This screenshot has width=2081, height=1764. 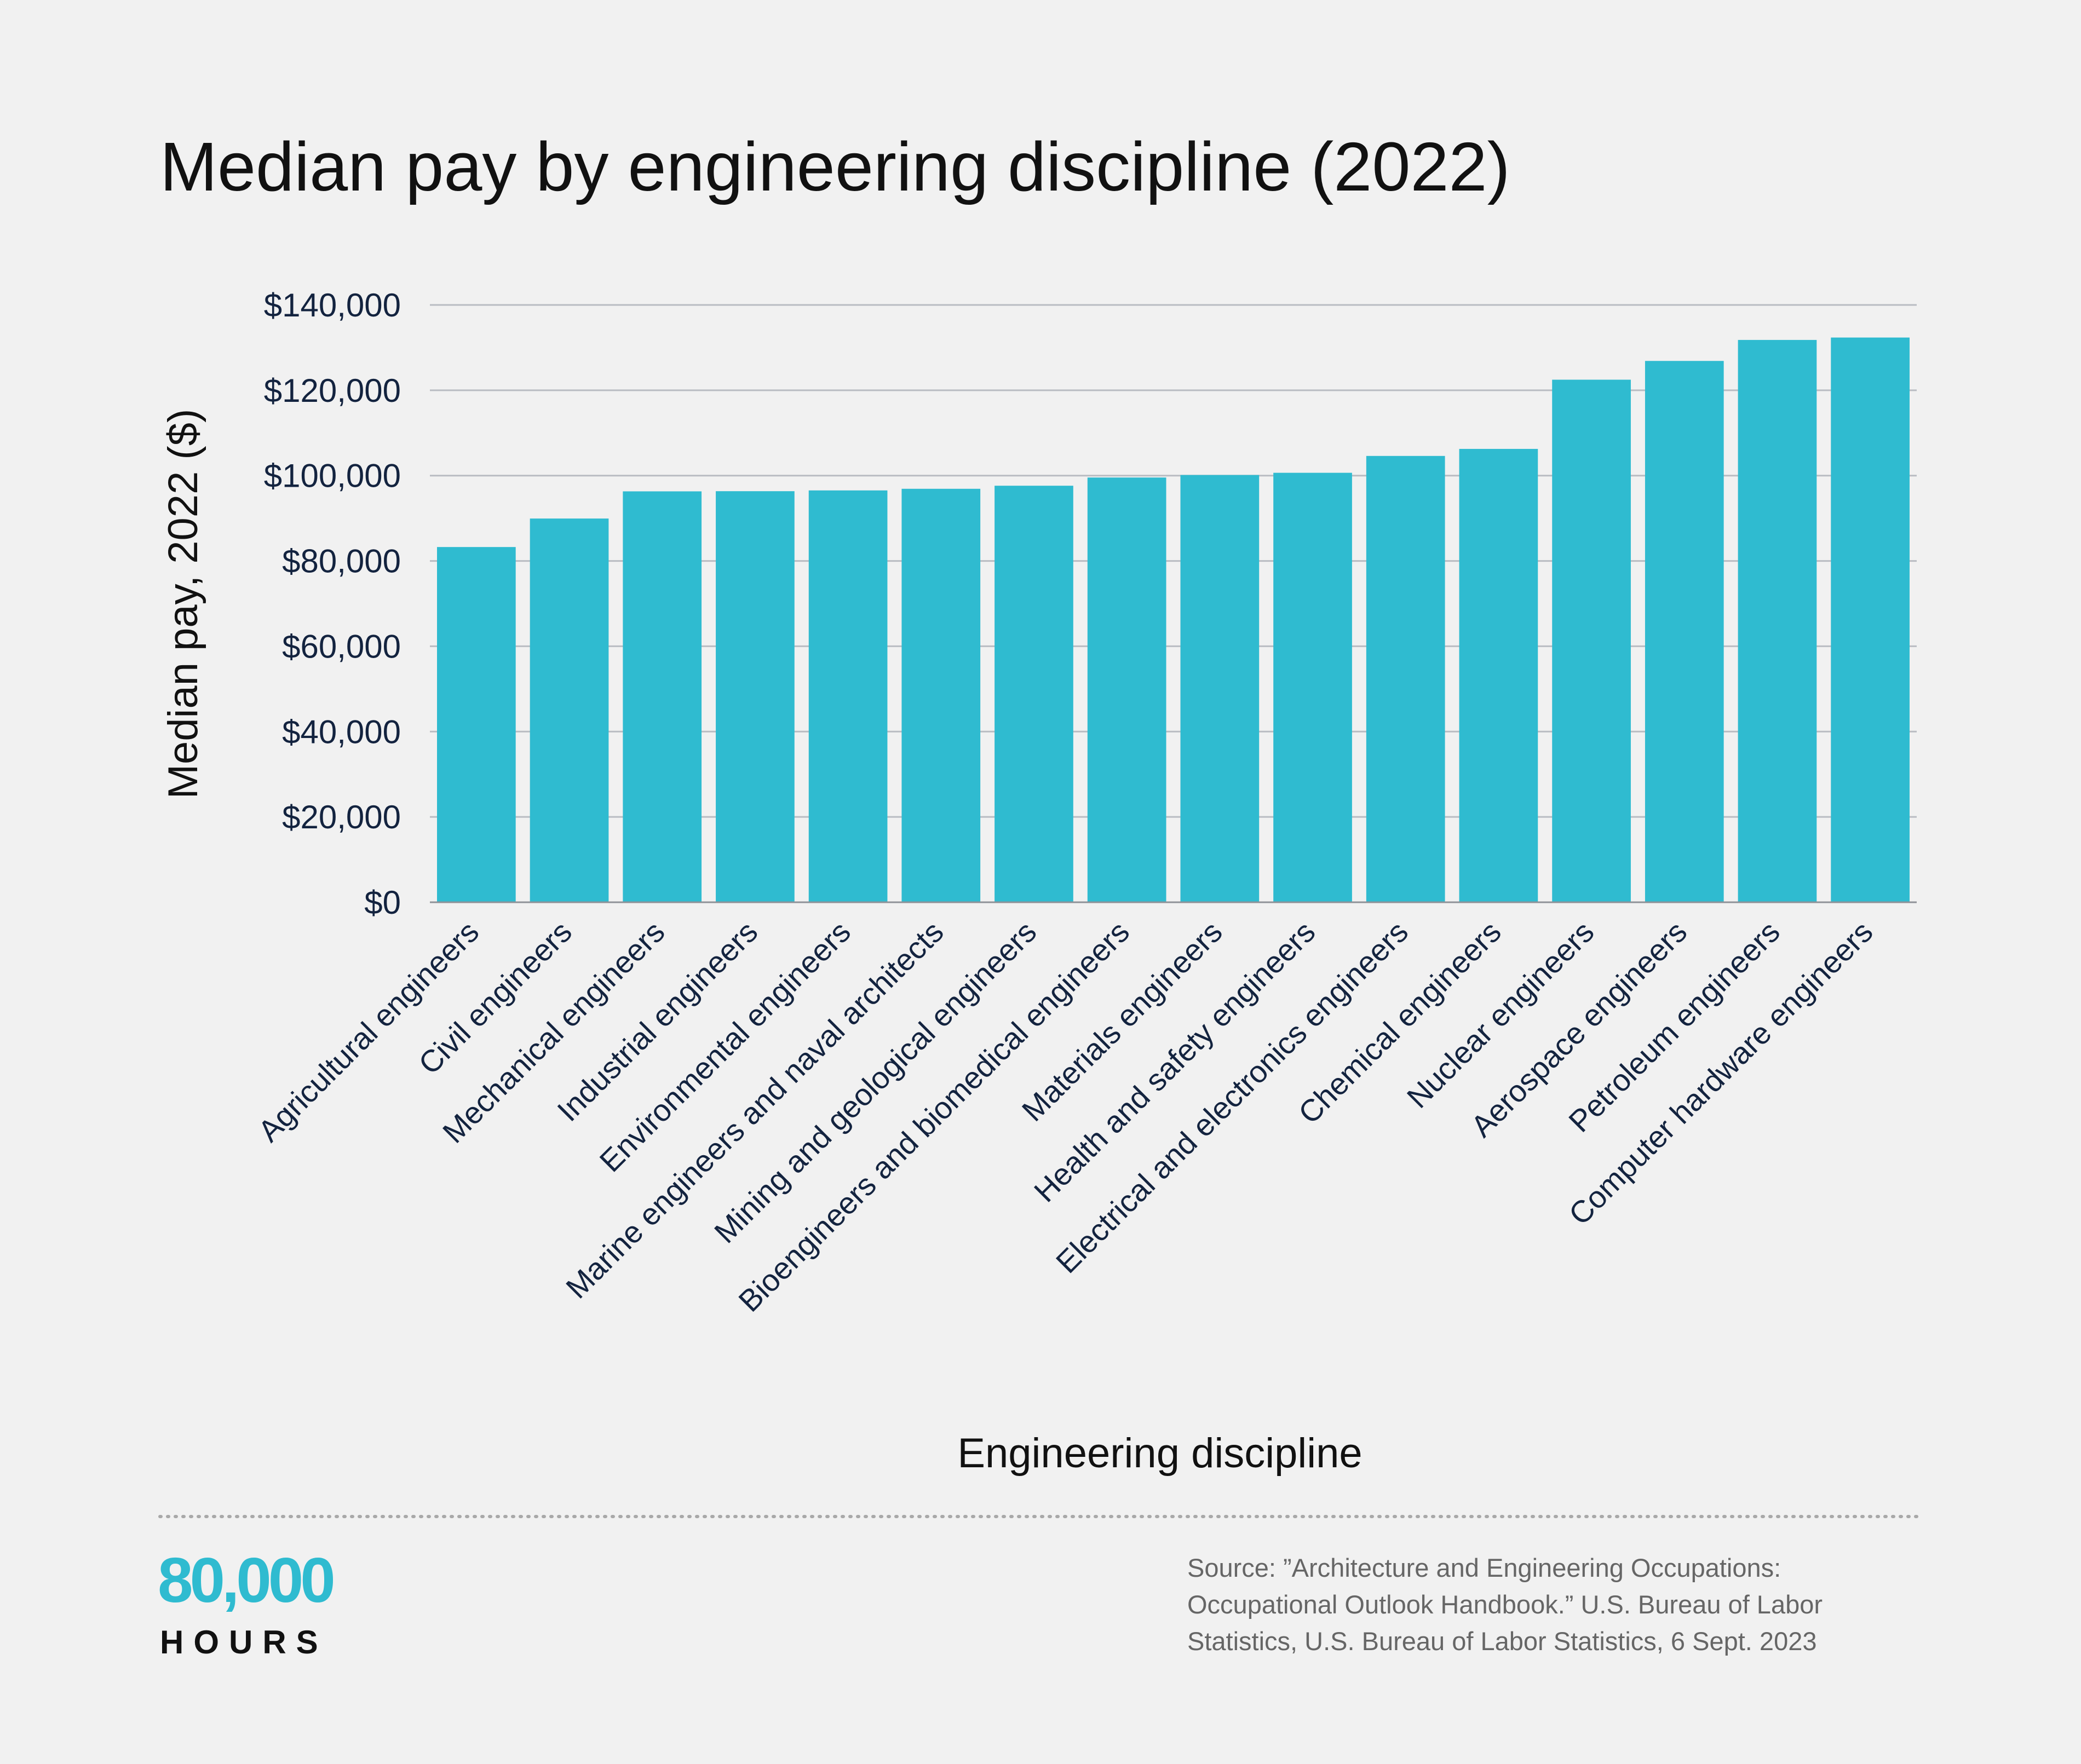 I want to click on y-tick-label: $80,000, so click(x=342, y=561).